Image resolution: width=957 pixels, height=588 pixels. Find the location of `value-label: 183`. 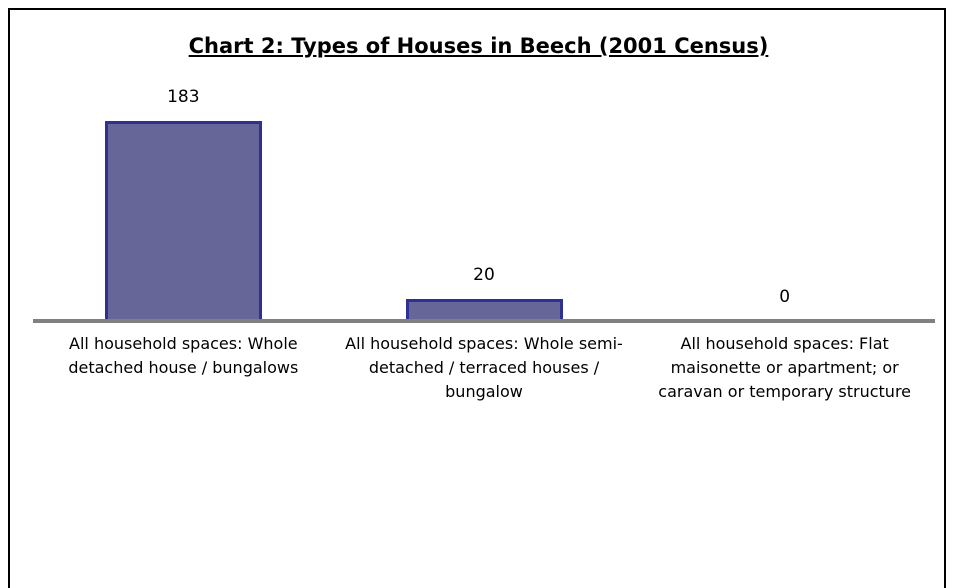

value-label: 183 is located at coordinates (183, 97).